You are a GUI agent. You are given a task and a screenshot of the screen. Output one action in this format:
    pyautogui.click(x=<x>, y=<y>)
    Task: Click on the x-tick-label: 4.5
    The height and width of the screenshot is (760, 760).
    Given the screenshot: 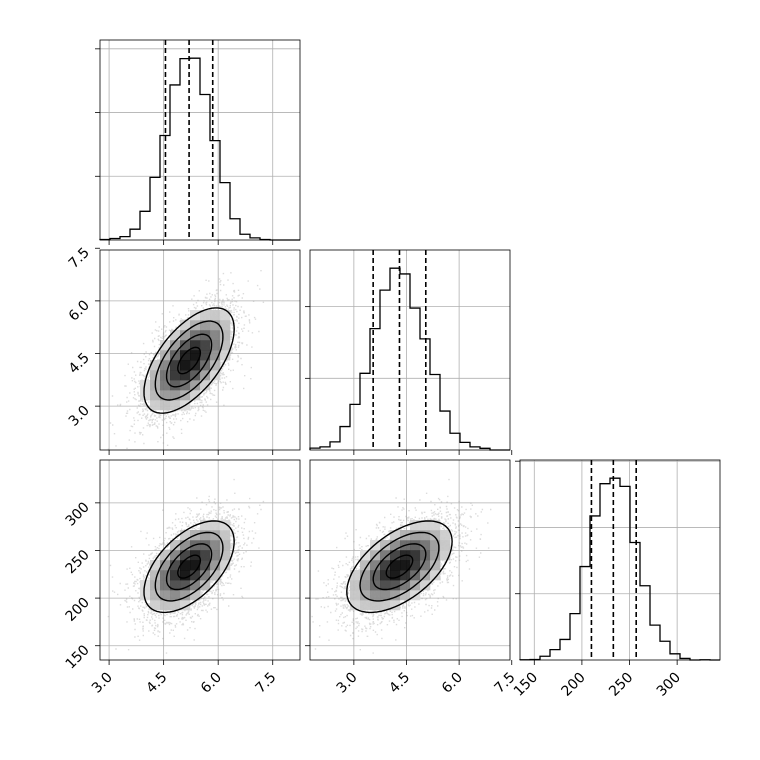 What is the action you would take?
    pyautogui.click(x=399, y=683)
    